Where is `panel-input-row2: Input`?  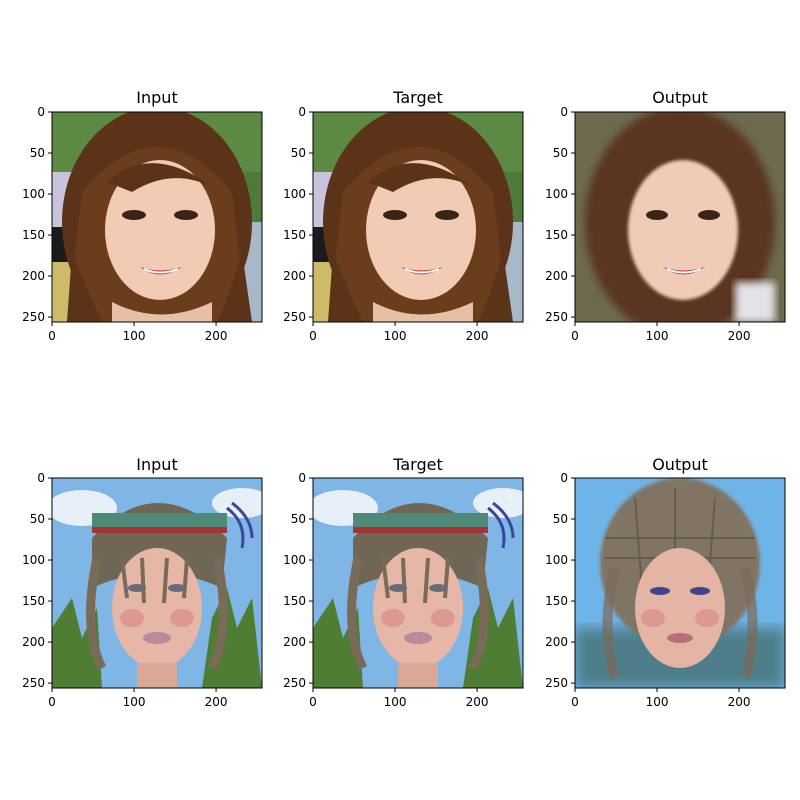
panel-input-row2: Input is located at coordinates (159, 572).